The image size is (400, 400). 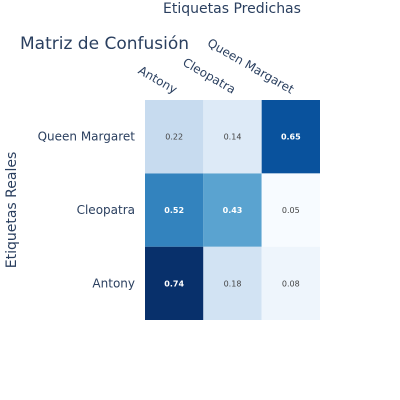 What do you see at coordinates (232, 9) in the screenshot?
I see `x-axis-title: Etiquetas Predichas` at bounding box center [232, 9].